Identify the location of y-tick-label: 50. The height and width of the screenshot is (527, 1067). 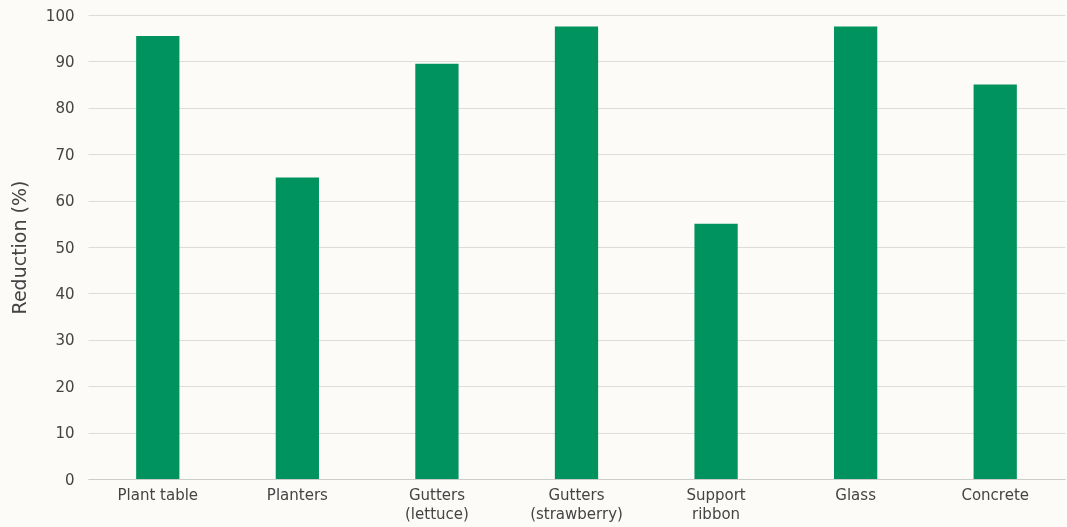
(65, 247).